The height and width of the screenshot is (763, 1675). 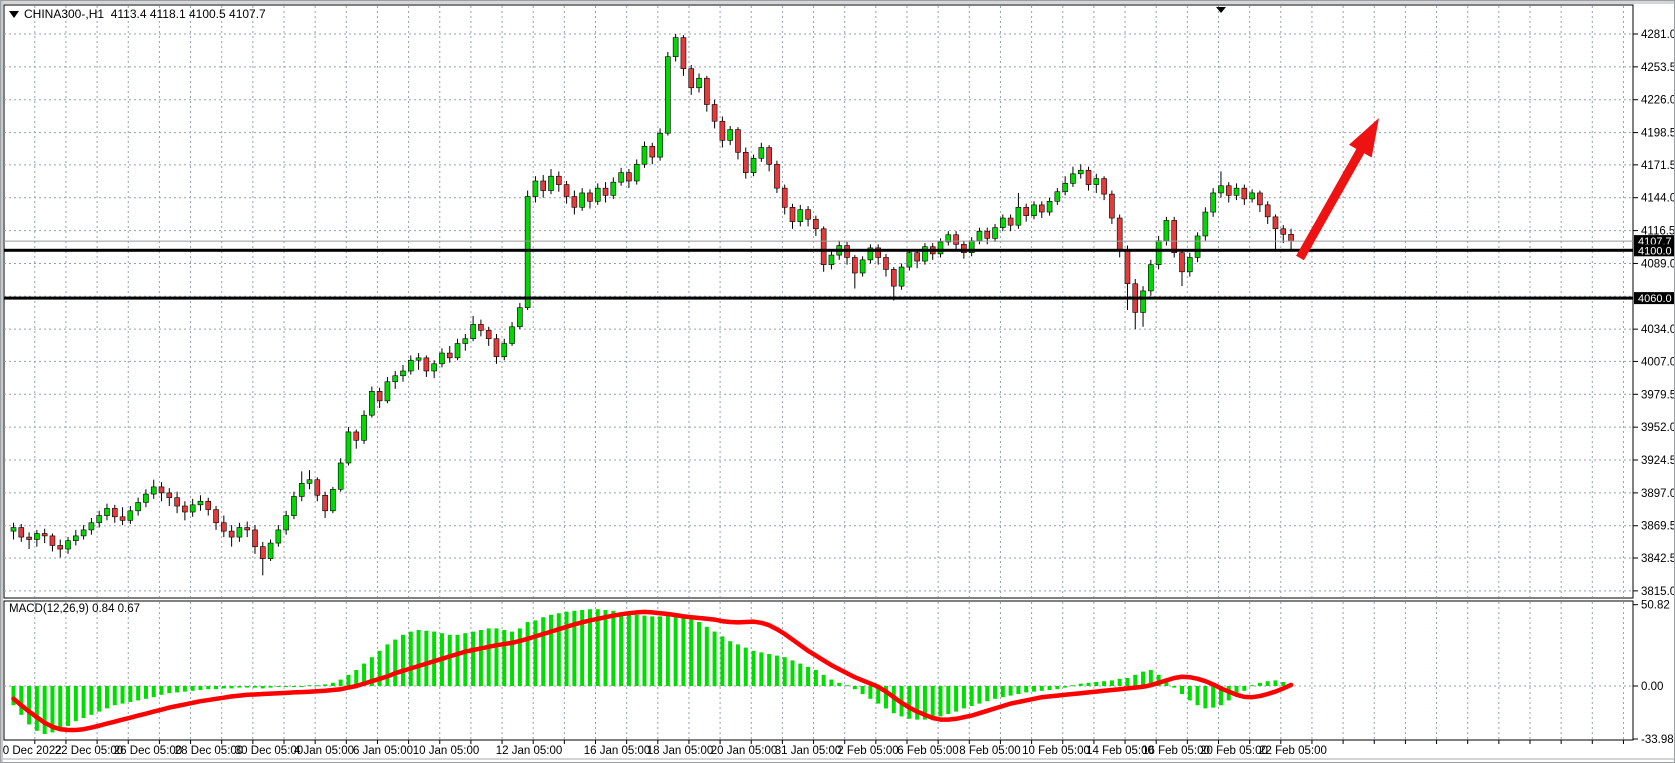 I want to click on trend-arrow-head, so click(x=1364, y=138).